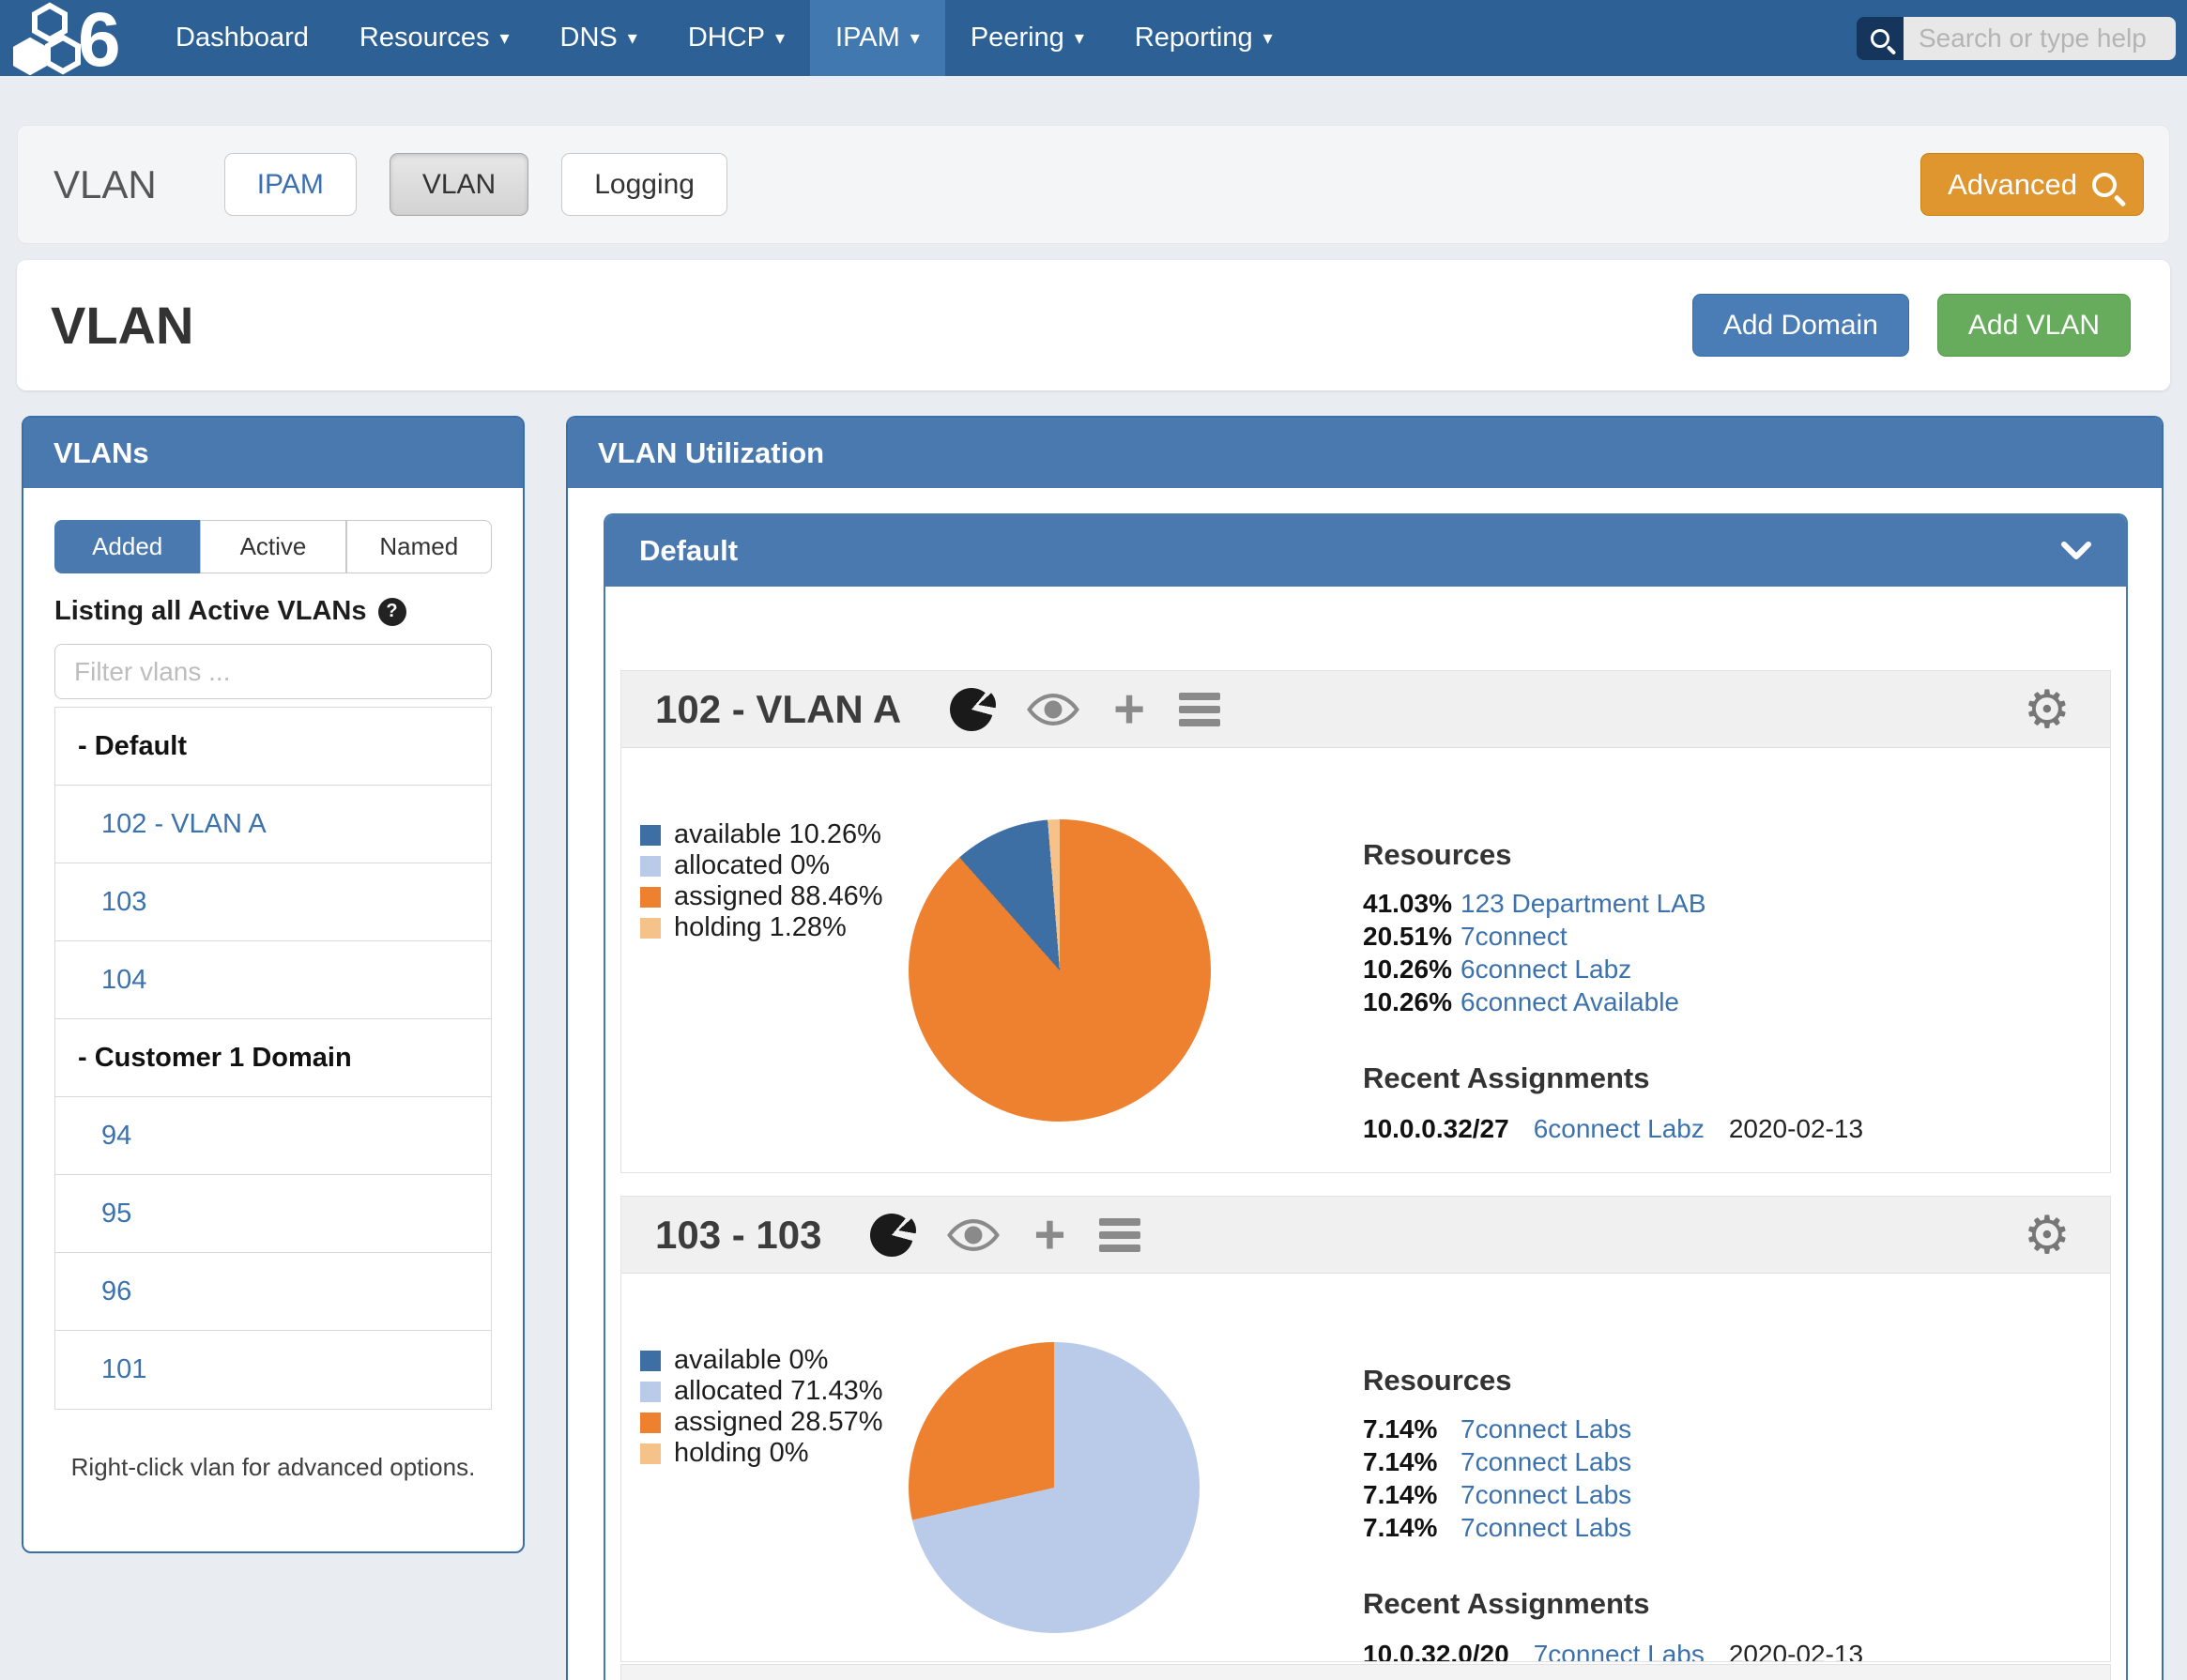 This screenshot has width=2187, height=1680. What do you see at coordinates (2032, 184) in the screenshot?
I see `advanced-search-button: Advanced` at bounding box center [2032, 184].